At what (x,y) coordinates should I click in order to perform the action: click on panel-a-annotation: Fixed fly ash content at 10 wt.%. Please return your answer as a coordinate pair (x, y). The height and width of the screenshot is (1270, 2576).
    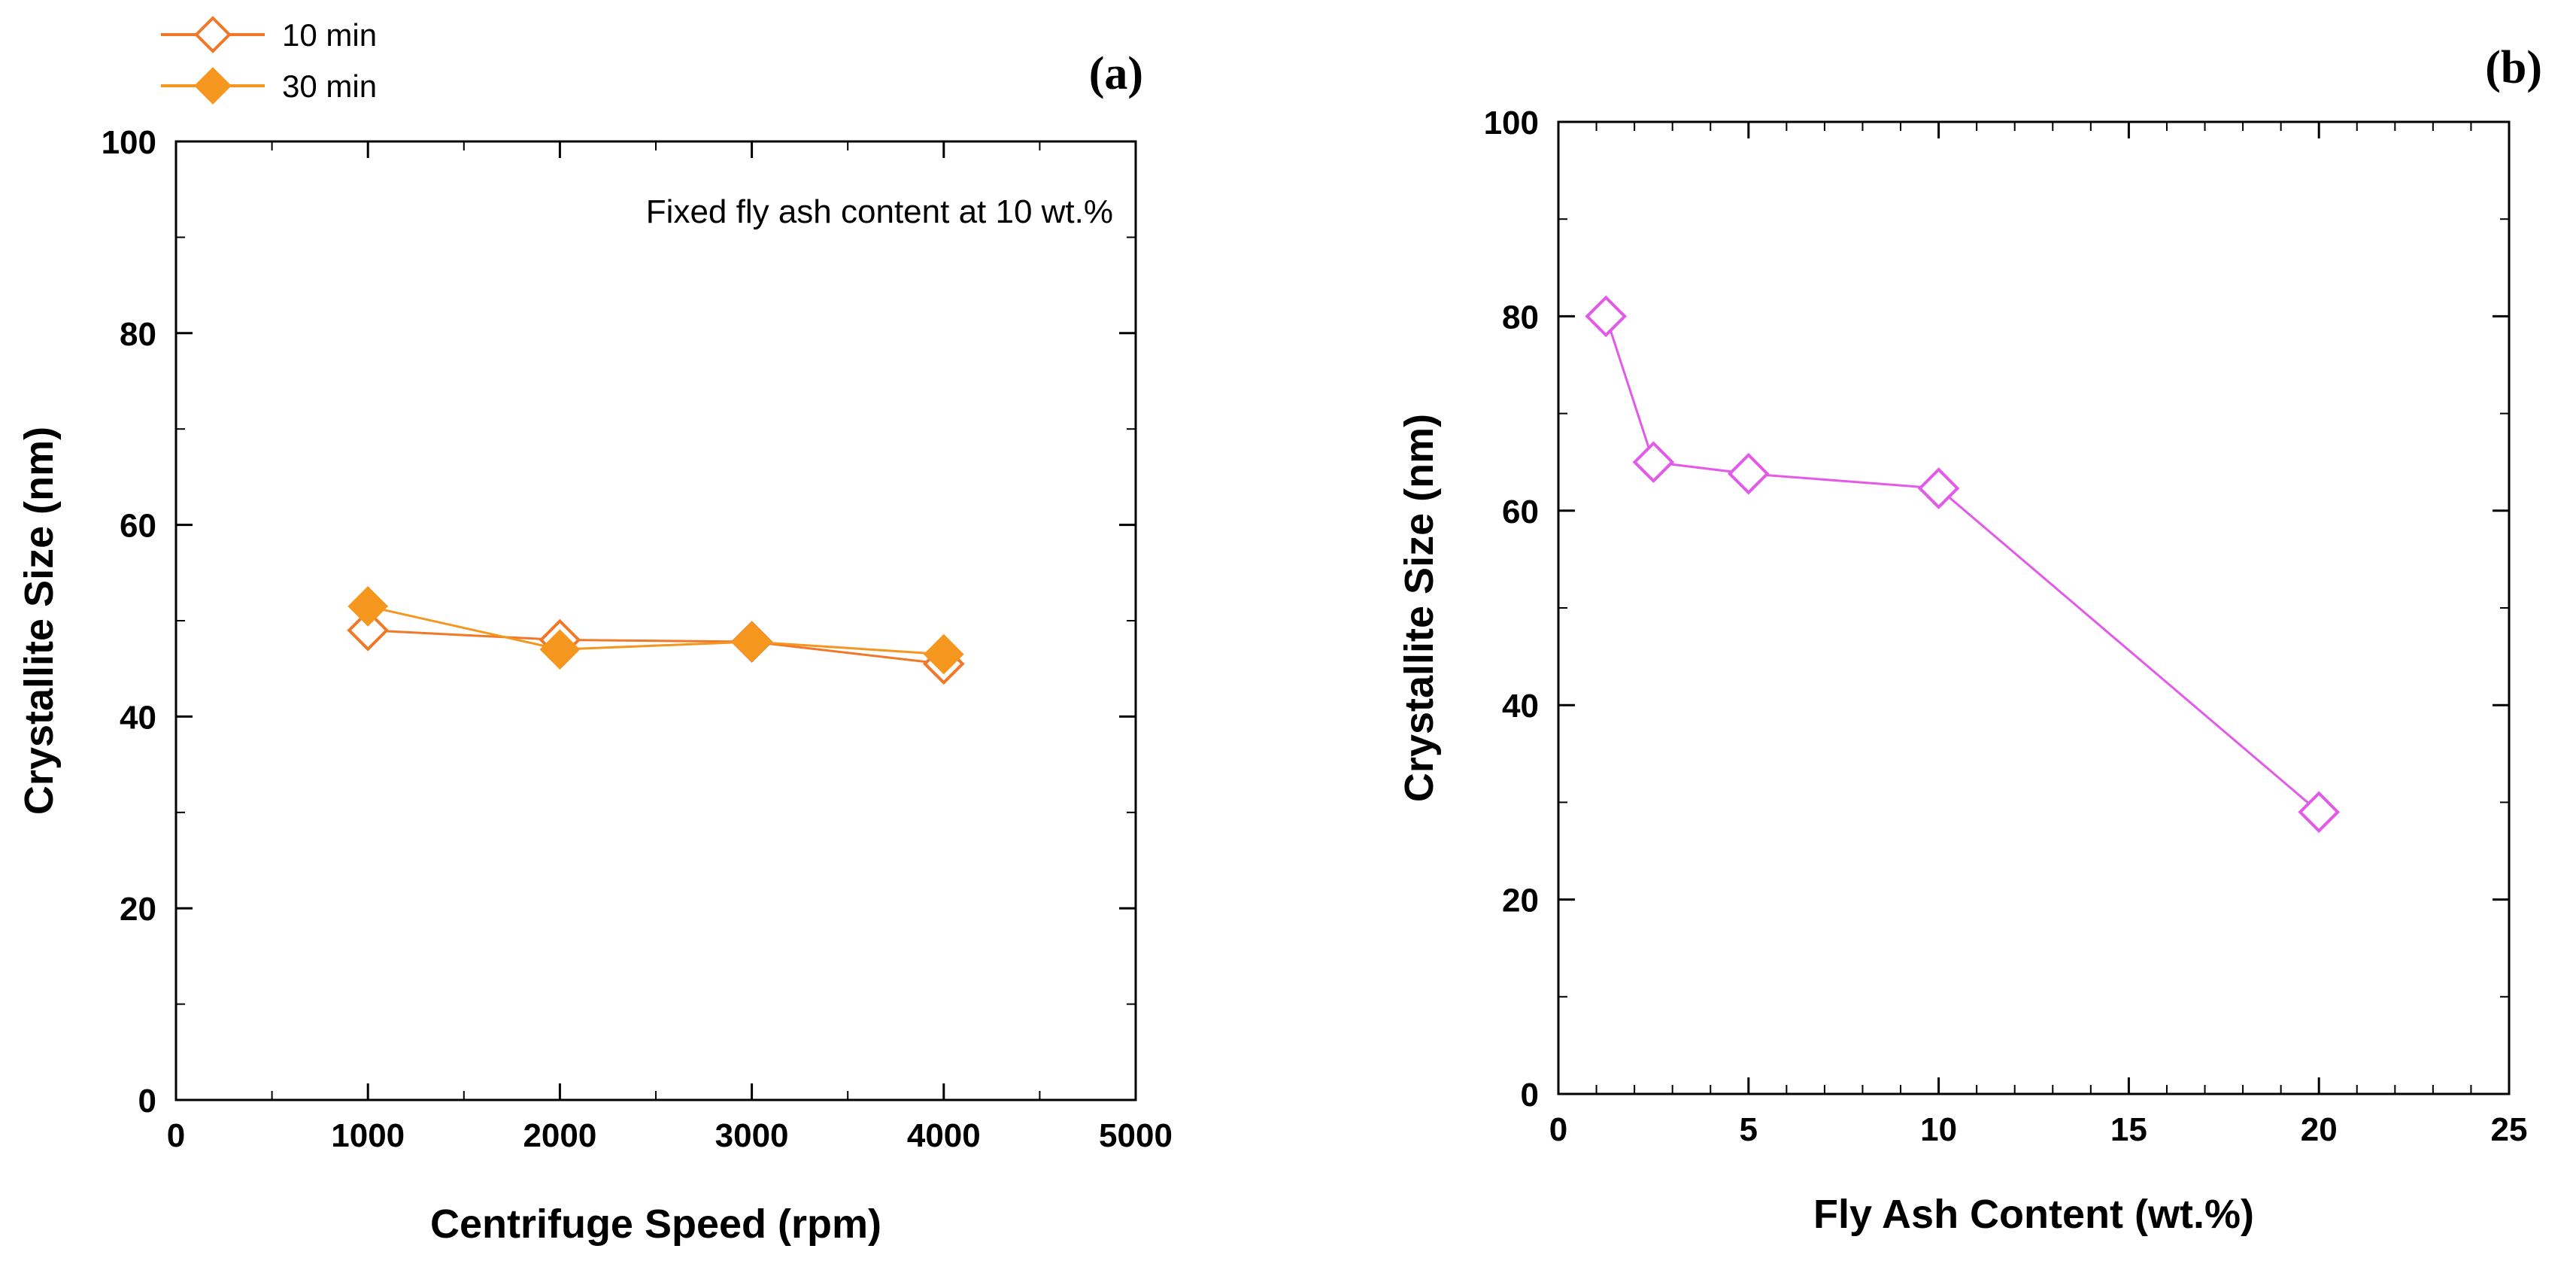
    Looking at the image, I should click on (879, 211).